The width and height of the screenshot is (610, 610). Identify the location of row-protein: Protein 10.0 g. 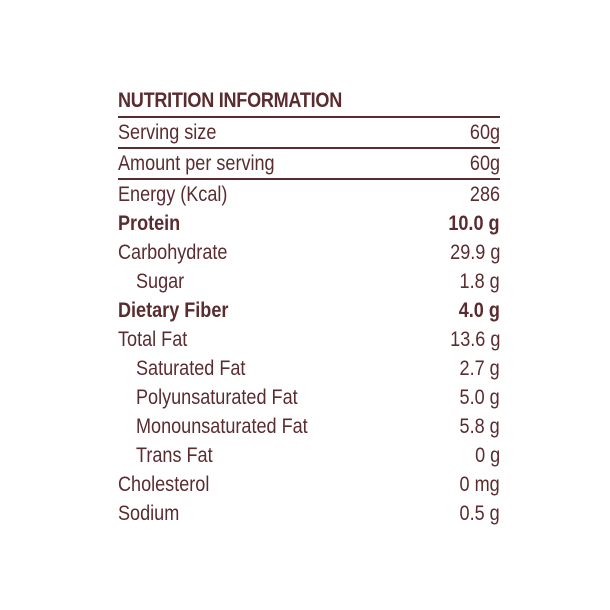
(309, 223).